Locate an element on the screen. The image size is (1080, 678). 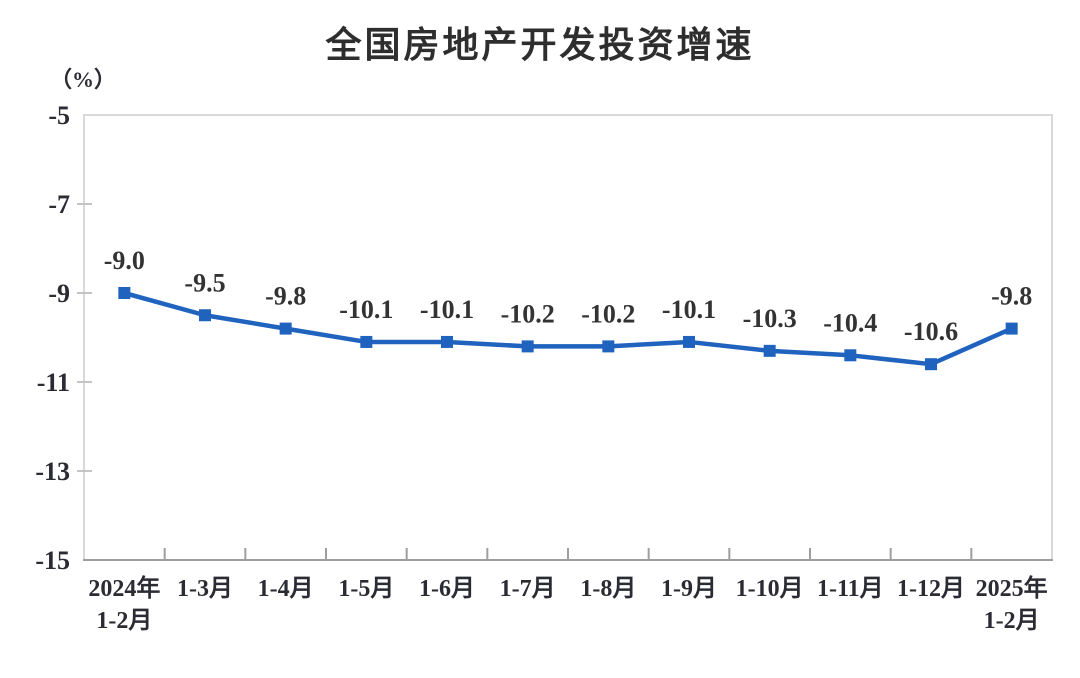
y-axis-unit-label: （%） is located at coordinates (83, 79).